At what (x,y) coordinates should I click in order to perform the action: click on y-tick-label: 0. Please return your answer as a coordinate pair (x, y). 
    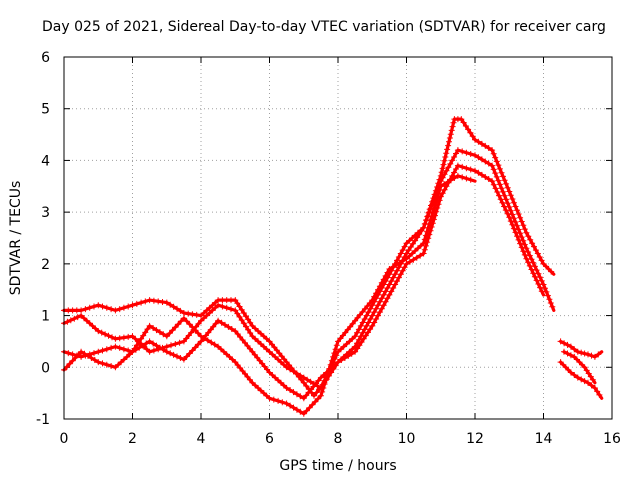
    Looking at the image, I should click on (45, 368).